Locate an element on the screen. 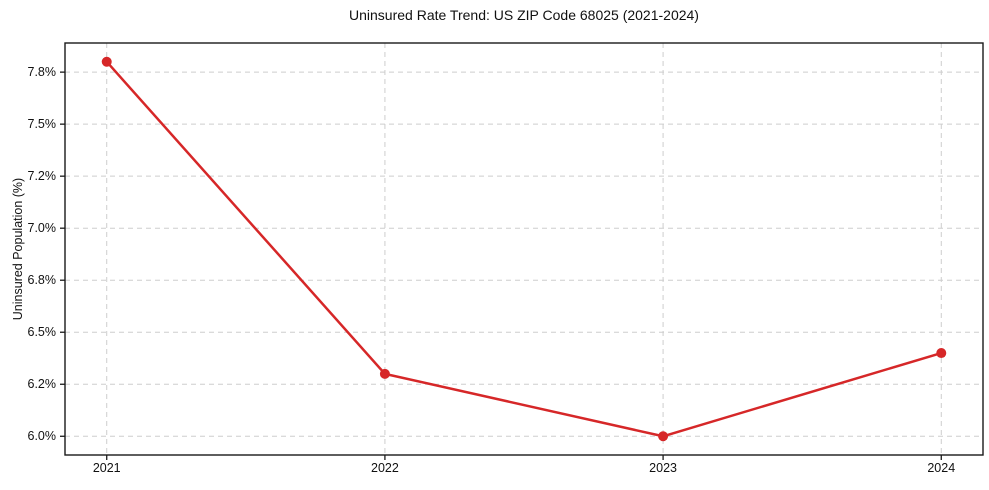 This screenshot has width=989, height=490. x-tick-label: 2022 is located at coordinates (385, 468).